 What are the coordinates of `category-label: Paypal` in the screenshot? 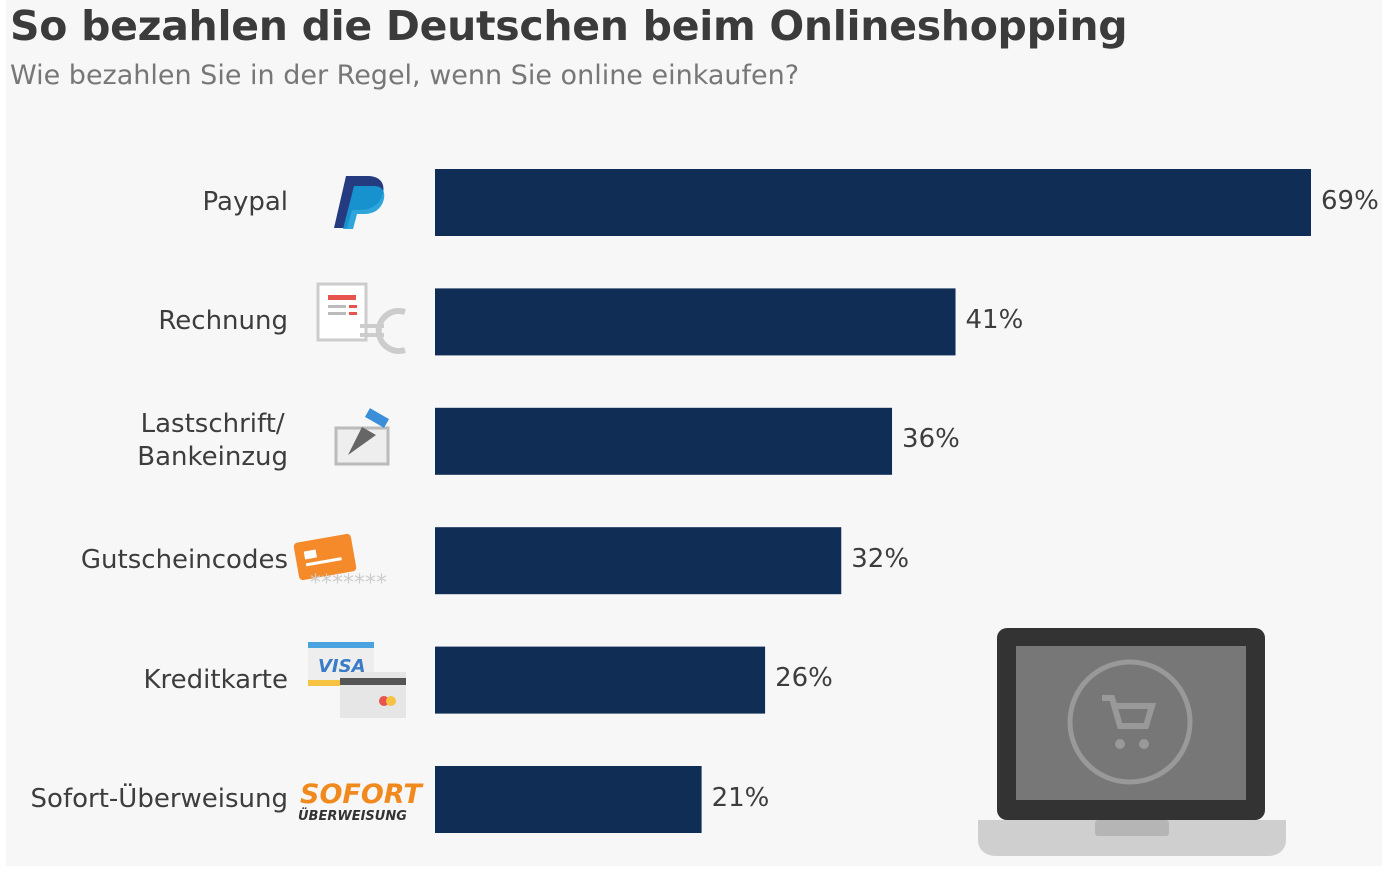 It's located at (245, 202).